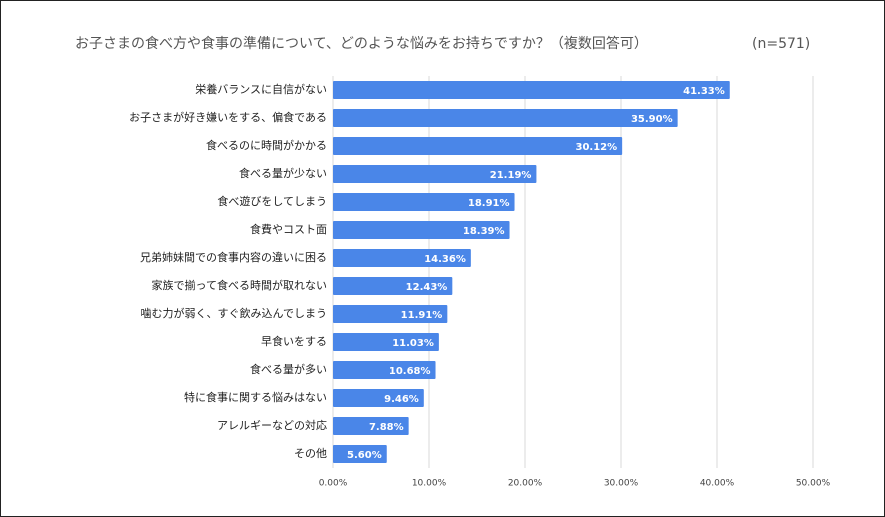  Describe the element at coordinates (288, 369) in the screenshot. I see `y-tick-label: 食べる量が多い` at that location.